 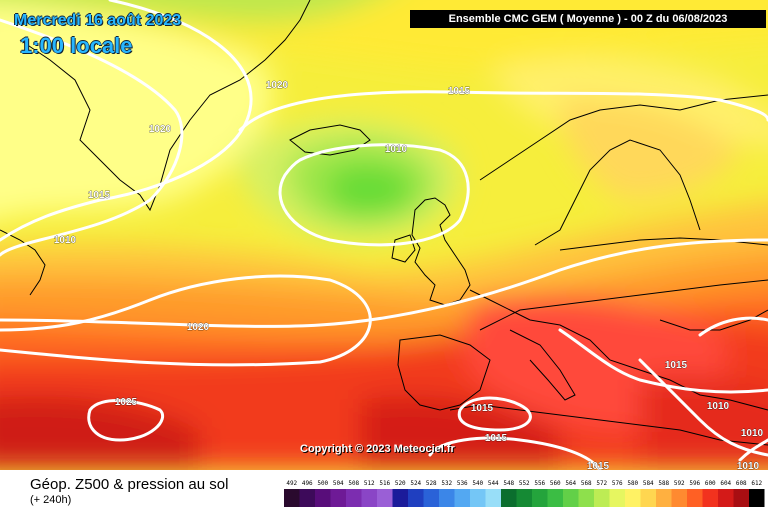 What do you see at coordinates (76, 45) in the screenshot?
I see `forecast-time: 1:00 locale` at bounding box center [76, 45].